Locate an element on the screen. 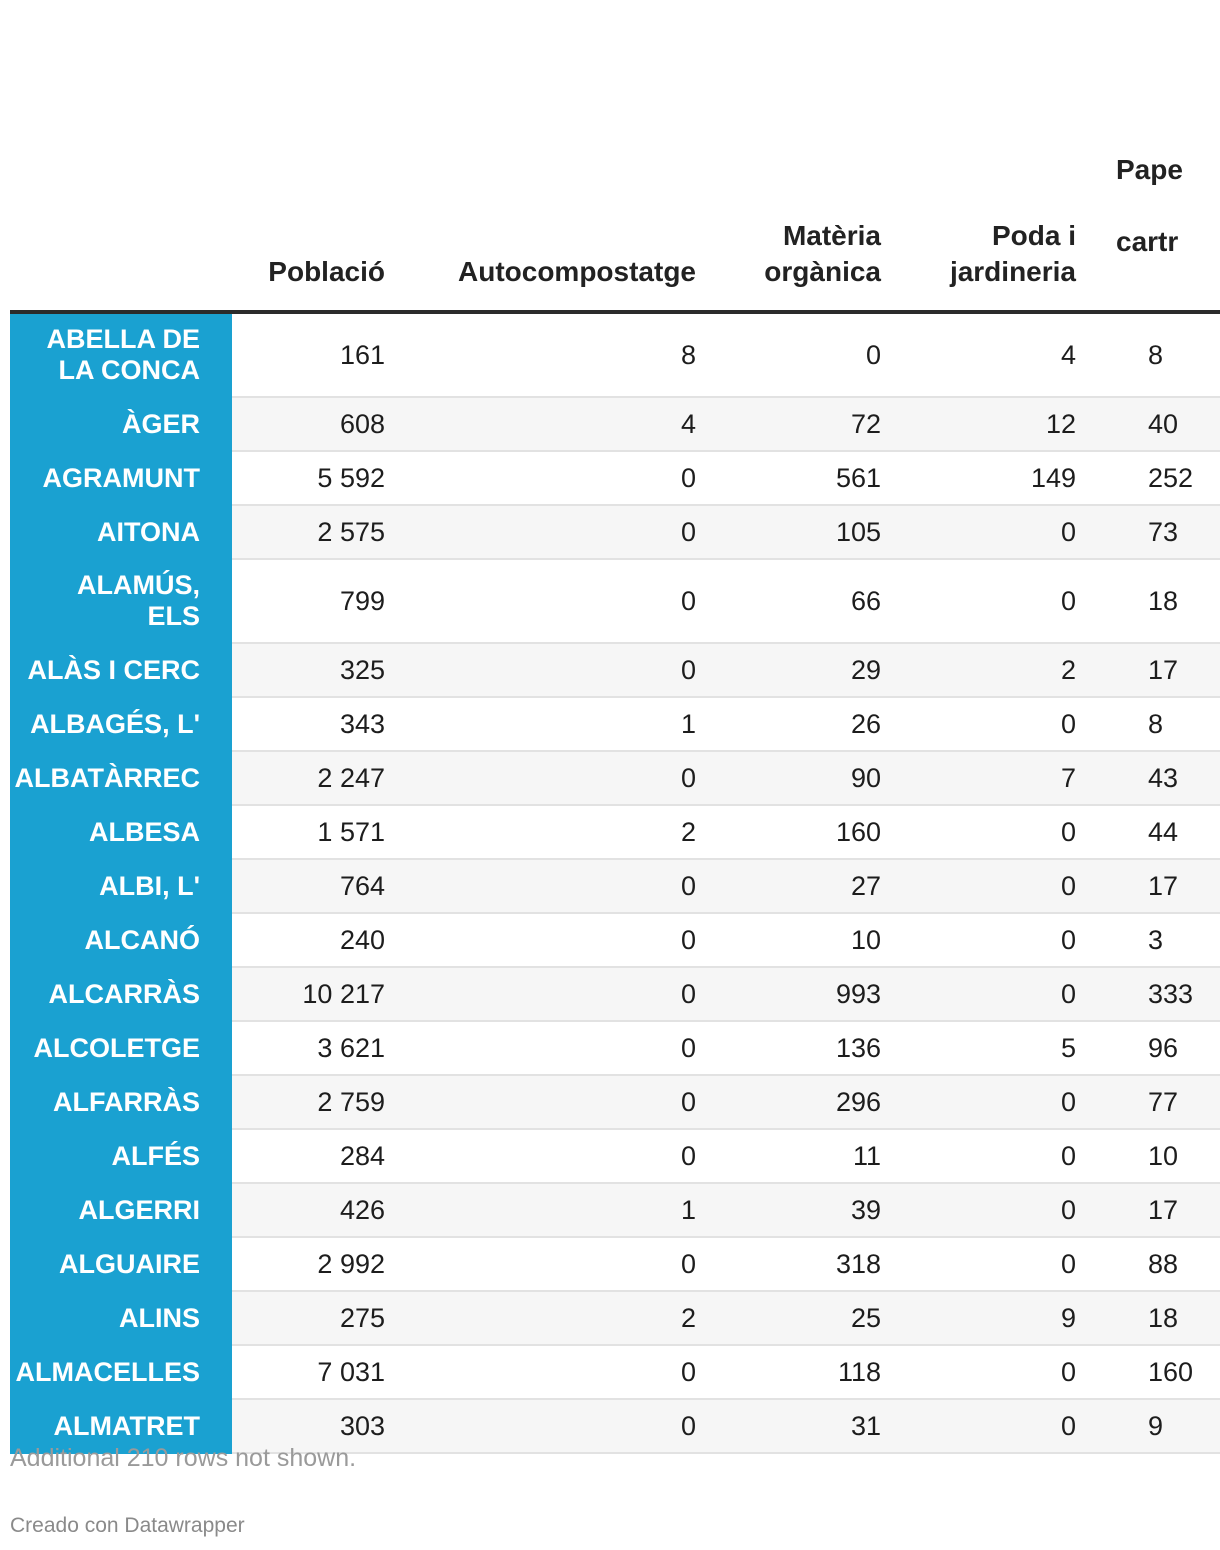 Image resolution: width=1220 pixels, height=1550 pixels. table-row: ALGUAIRE 2 992 0 318 0 88 is located at coordinates (615, 1264).